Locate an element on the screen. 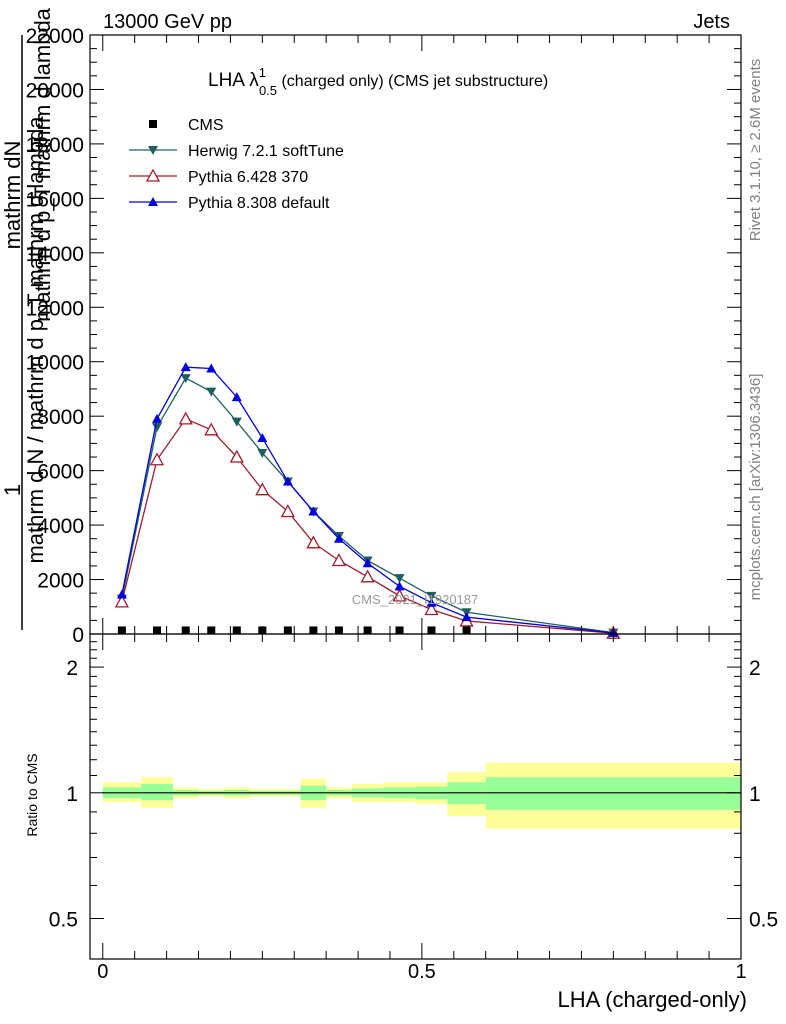 The height and width of the screenshot is (1024, 786). legend-entry: CMS is located at coordinates (186, 125).